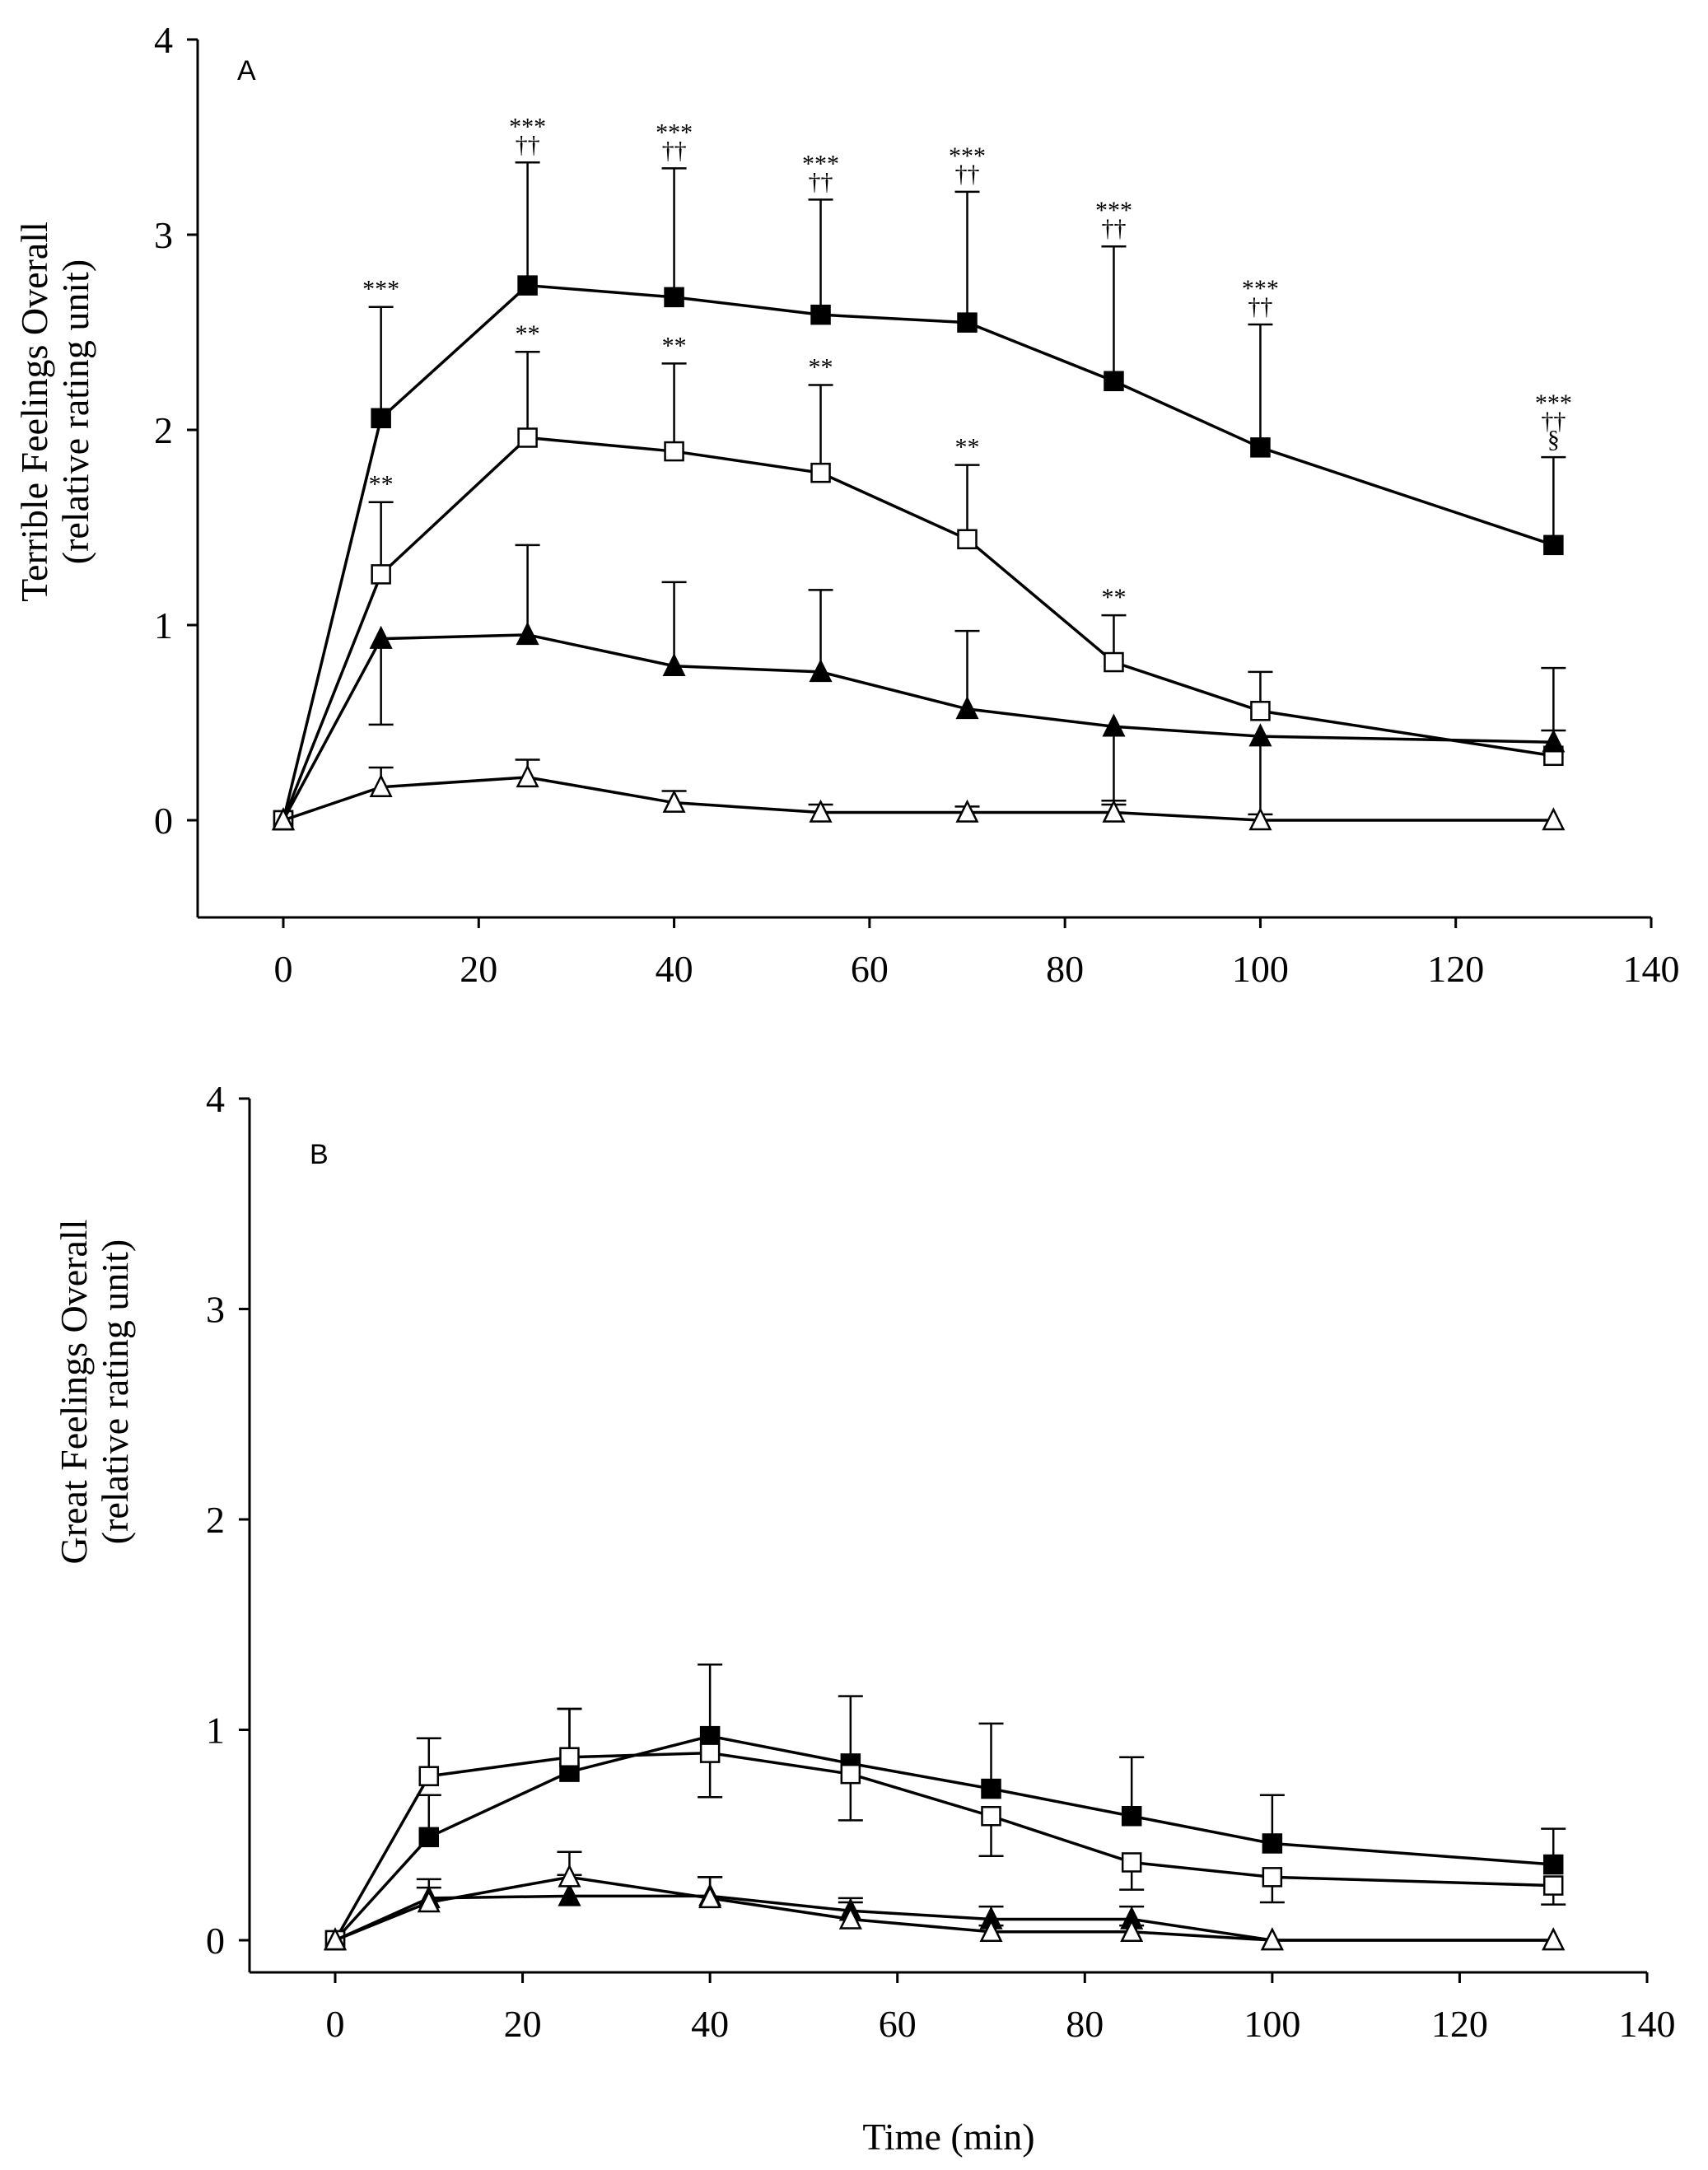  What do you see at coordinates (163, 235) in the screenshot?
I see `y-tick-label: 3` at bounding box center [163, 235].